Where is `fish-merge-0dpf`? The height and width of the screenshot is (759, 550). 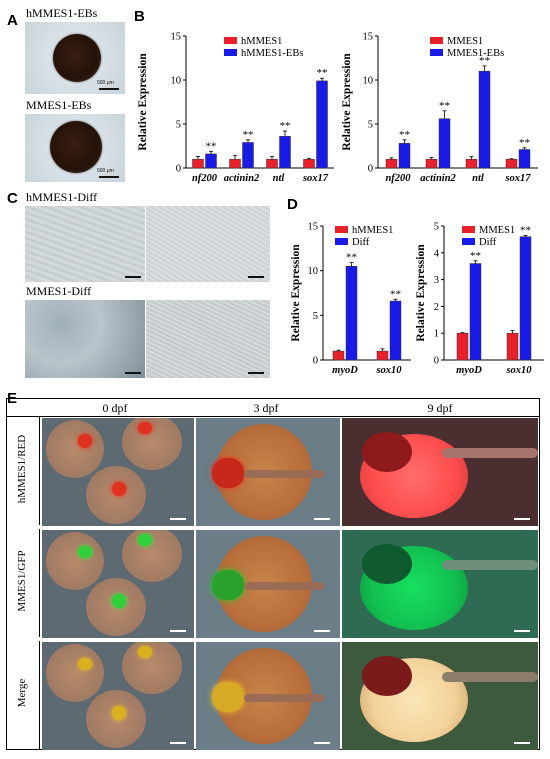 fish-merge-0dpf is located at coordinates (118, 696).